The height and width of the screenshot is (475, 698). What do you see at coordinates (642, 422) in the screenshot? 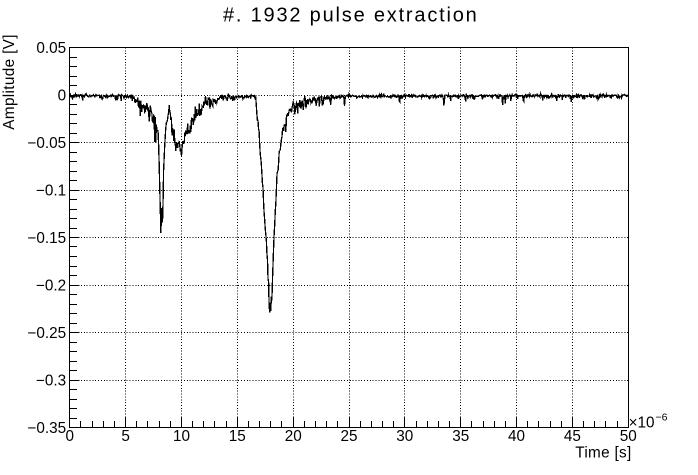
I see `svg-text: ×10` at bounding box center [642, 422].